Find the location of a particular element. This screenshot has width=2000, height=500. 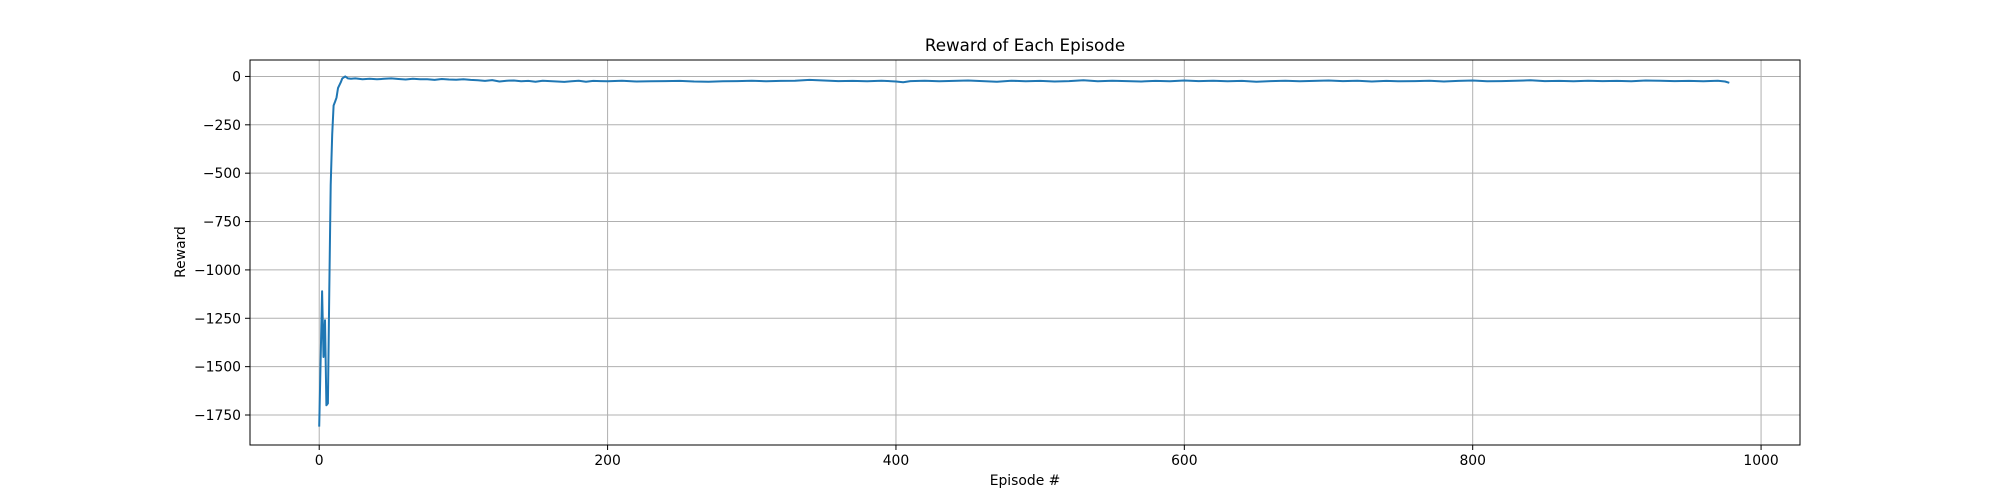

x-tick-label: 200 is located at coordinates (607, 461).